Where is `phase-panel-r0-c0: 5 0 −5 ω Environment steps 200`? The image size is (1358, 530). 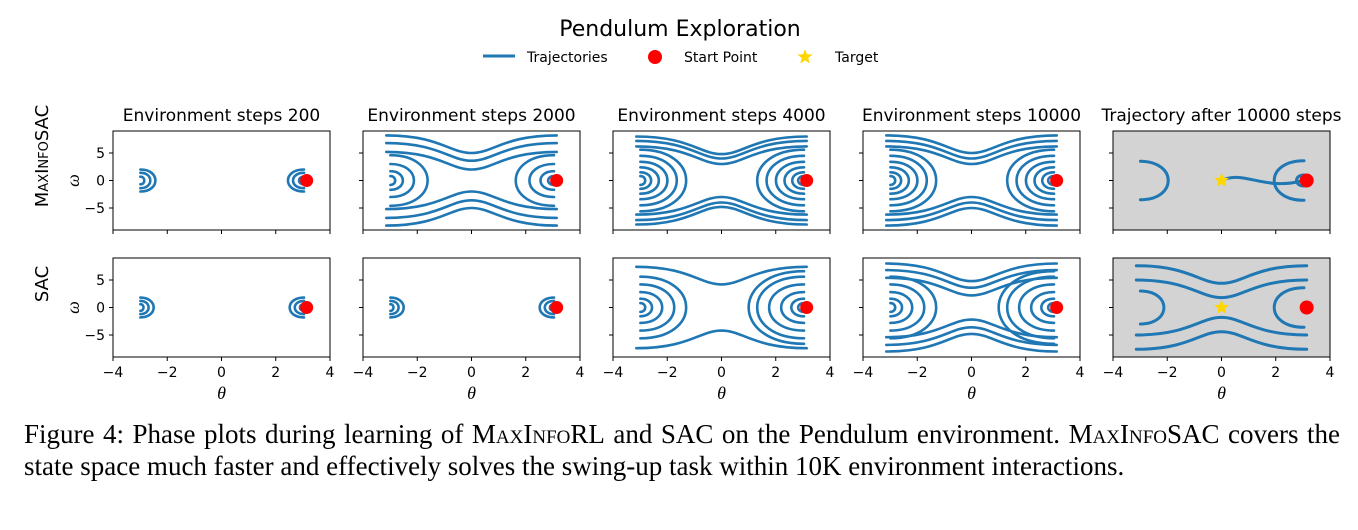
phase-panel-r0-c0: 5 0 −5 ω Environment steps 200 is located at coordinates (197, 170).